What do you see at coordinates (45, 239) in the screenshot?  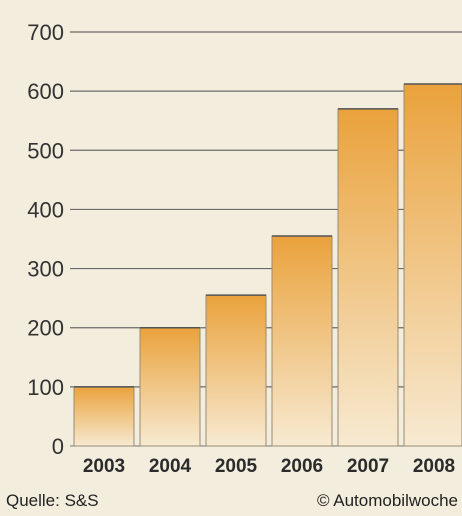 I see `y-axis-ticks: 0 100 200 300 400 500 600 700` at bounding box center [45, 239].